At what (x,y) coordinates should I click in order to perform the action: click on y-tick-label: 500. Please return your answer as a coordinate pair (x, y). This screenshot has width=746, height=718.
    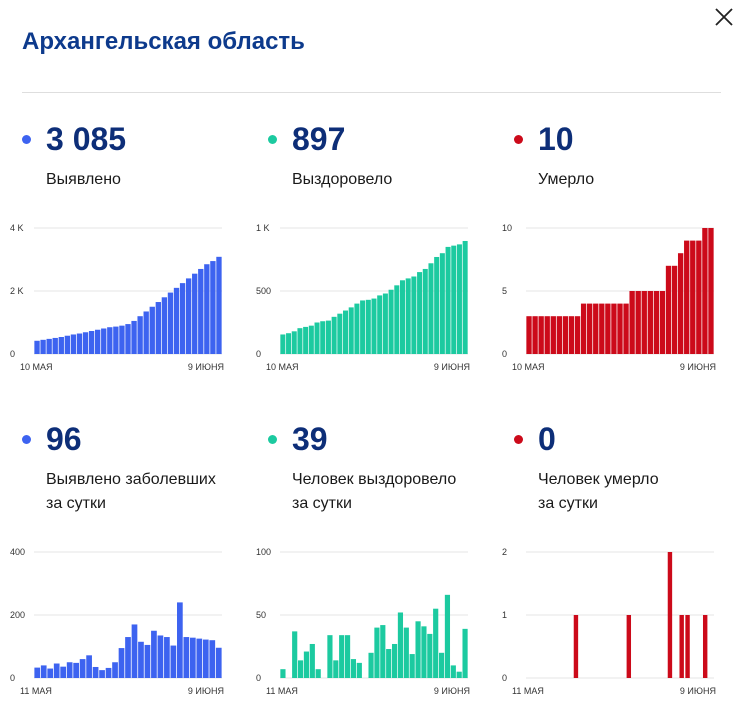
    Looking at the image, I should click on (263, 291).